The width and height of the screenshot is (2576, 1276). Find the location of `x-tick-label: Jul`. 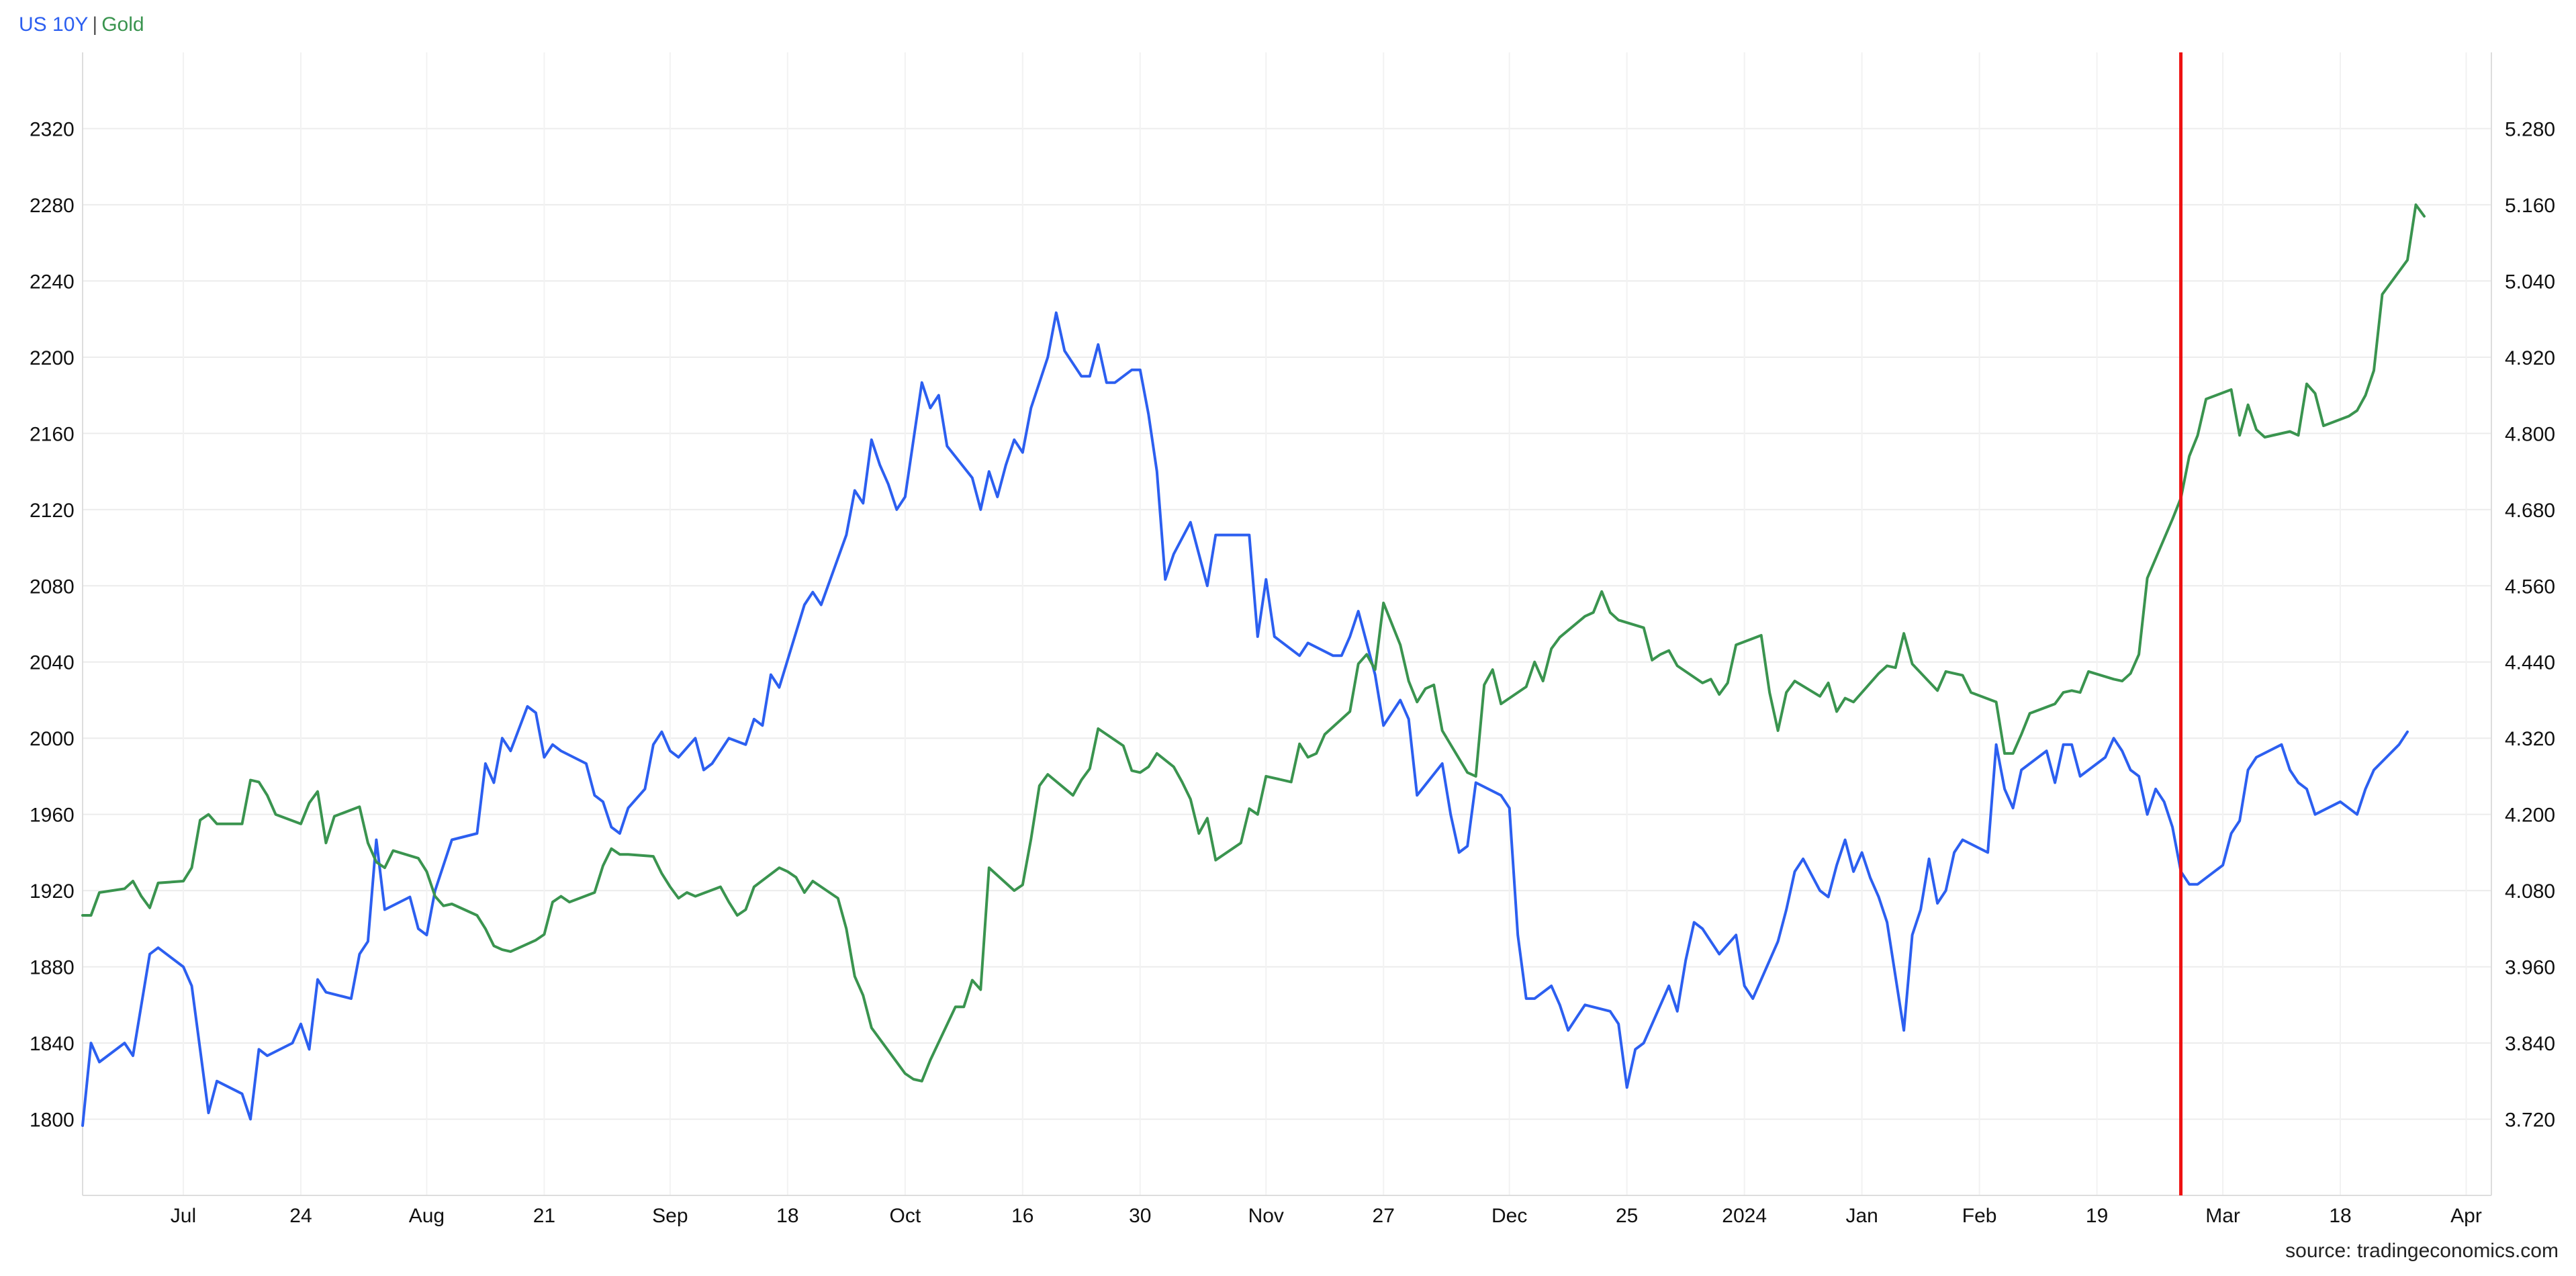

x-tick-label: Jul is located at coordinates (183, 1216).